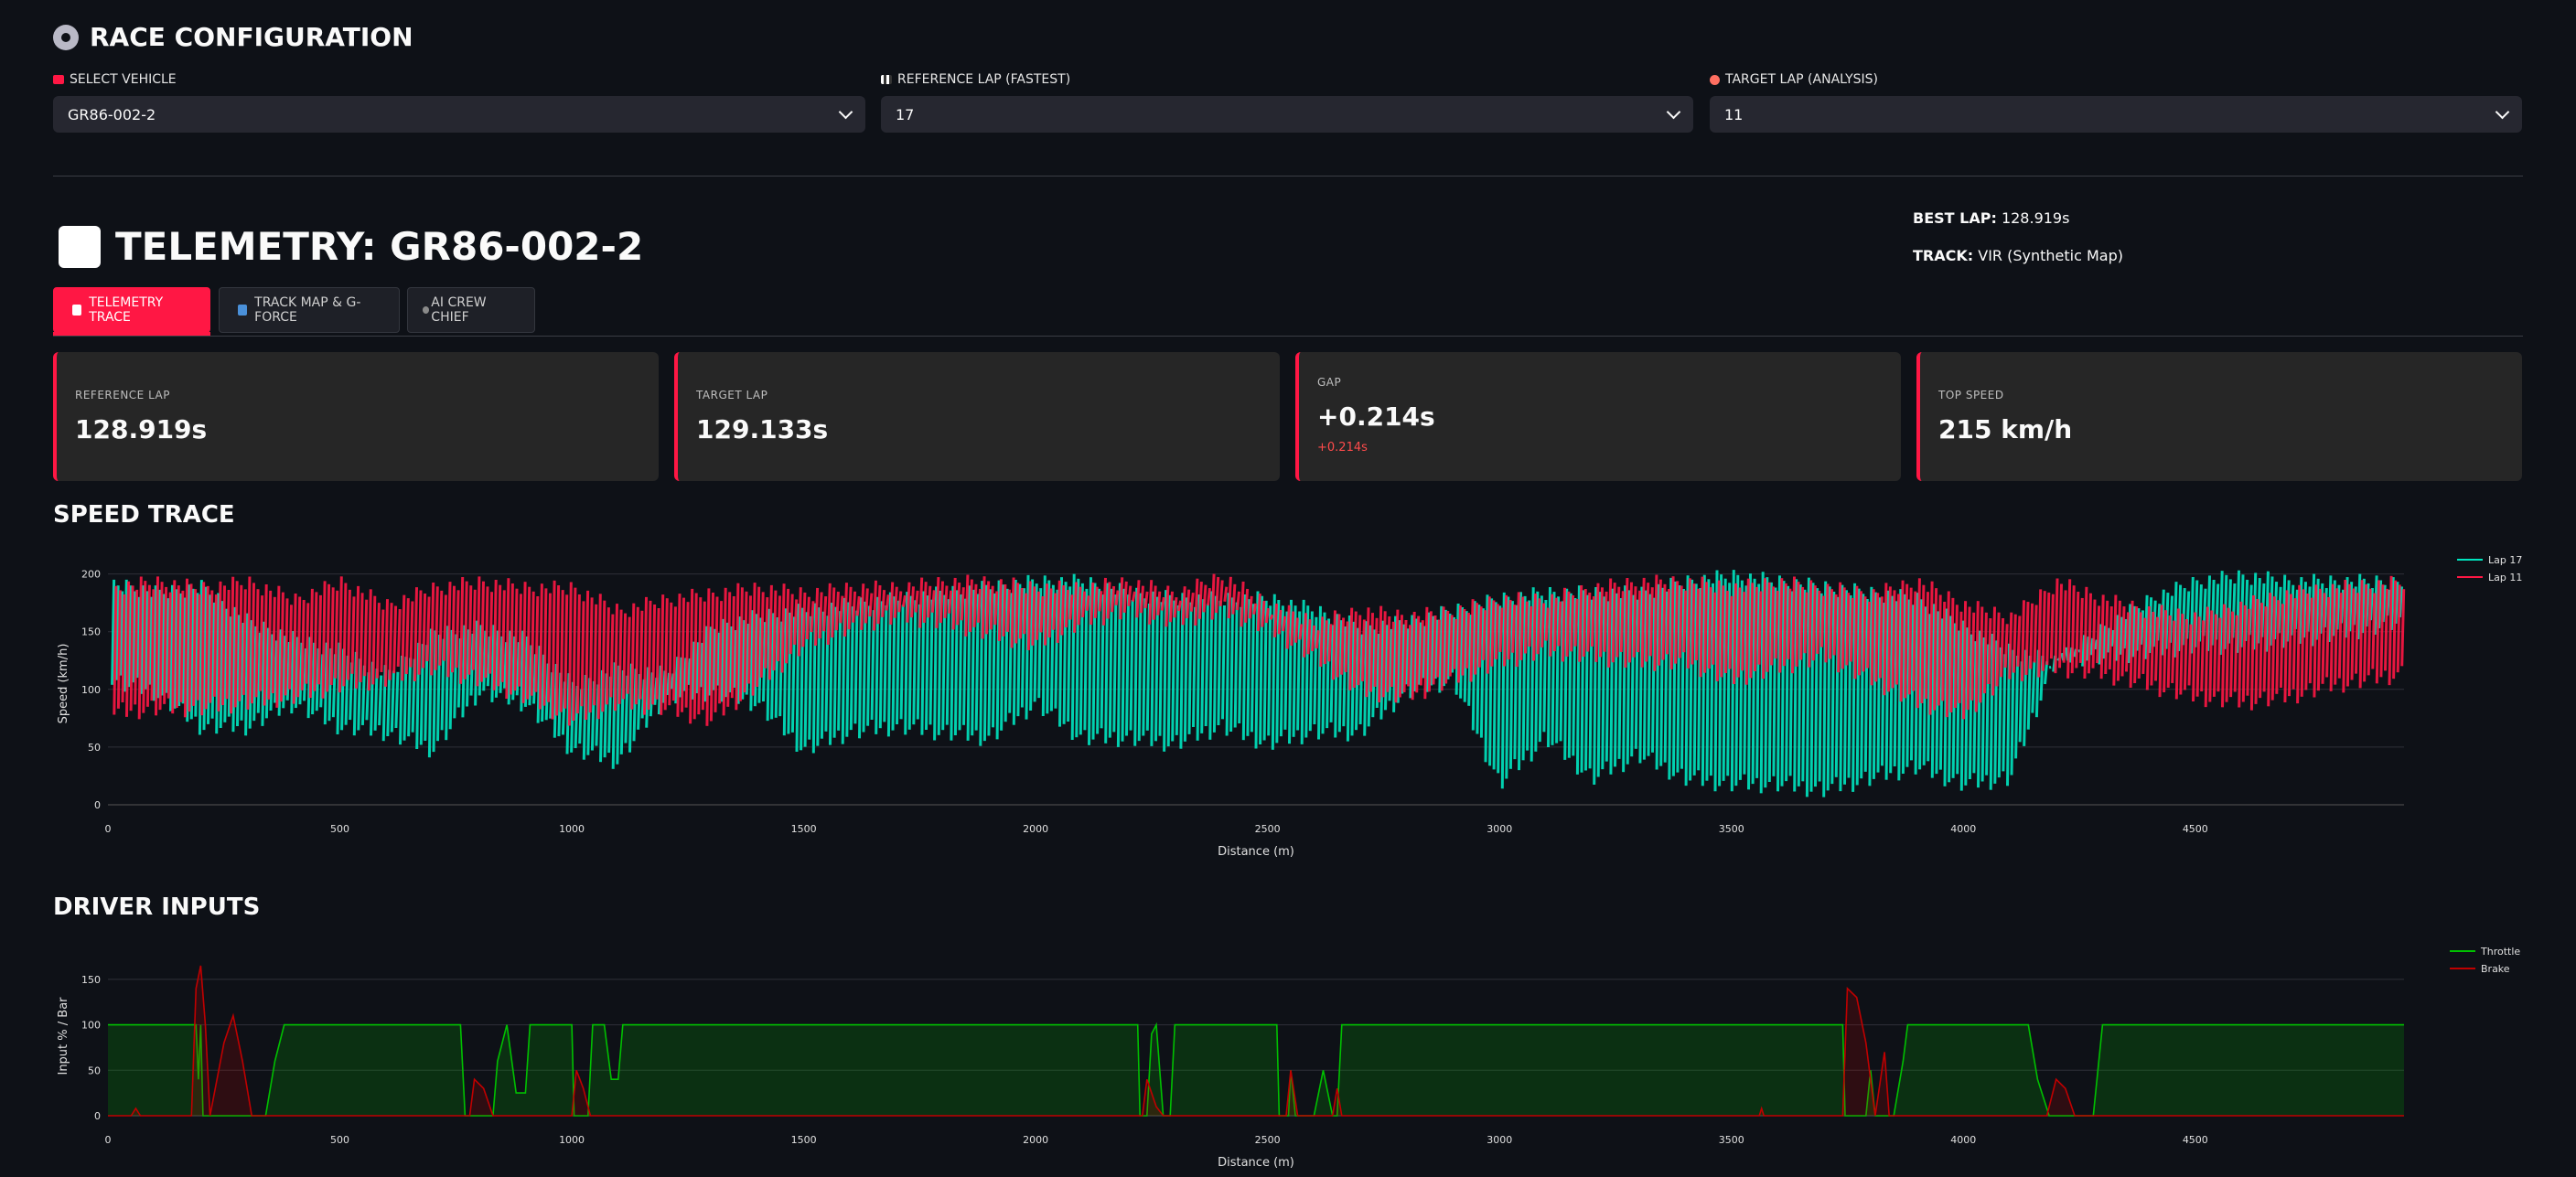  What do you see at coordinates (66, 37) in the screenshot?
I see `gear-icon` at bounding box center [66, 37].